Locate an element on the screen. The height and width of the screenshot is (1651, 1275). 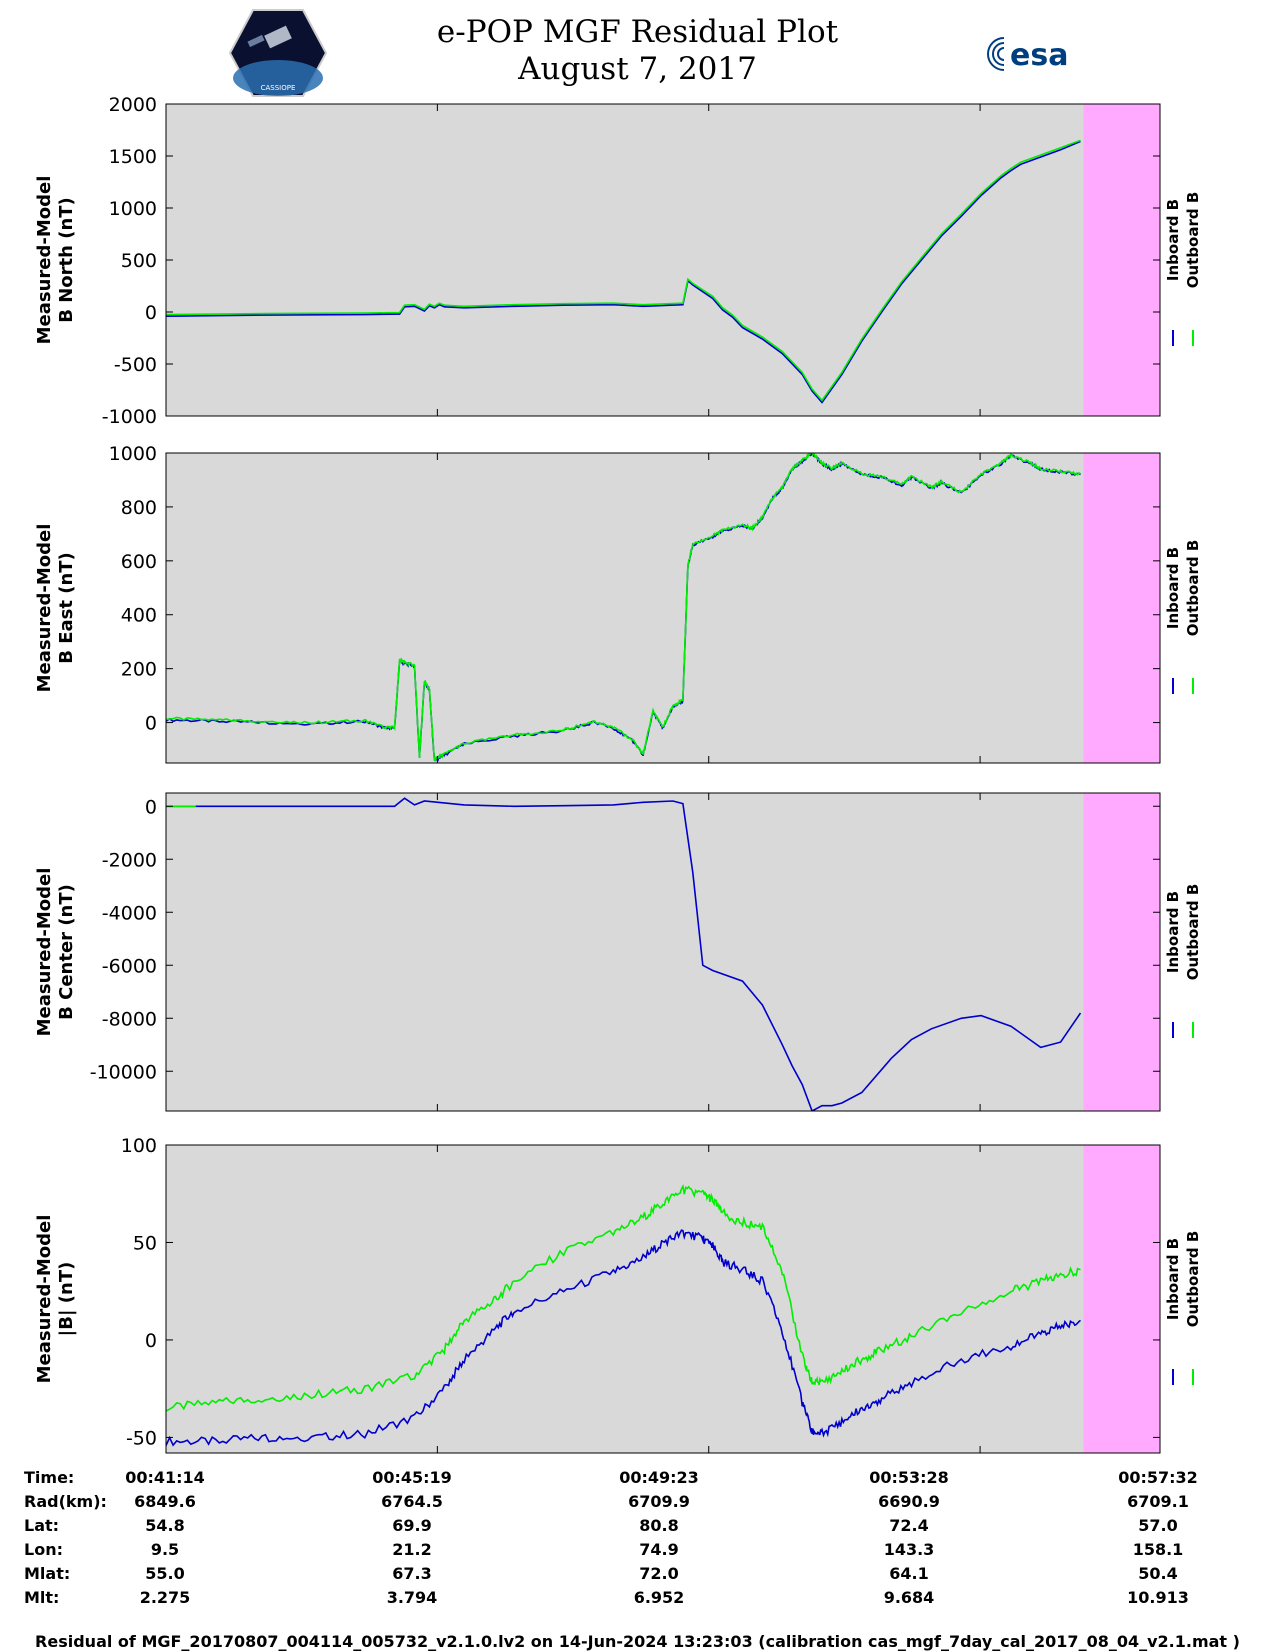
y-tick-label: 800 is located at coordinates (139, 508).